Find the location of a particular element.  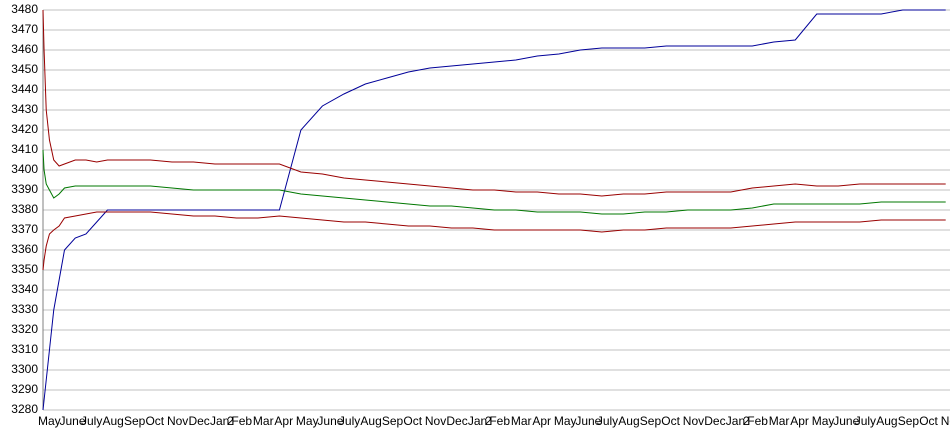

y-tick-label: 3410 is located at coordinates (24, 149).